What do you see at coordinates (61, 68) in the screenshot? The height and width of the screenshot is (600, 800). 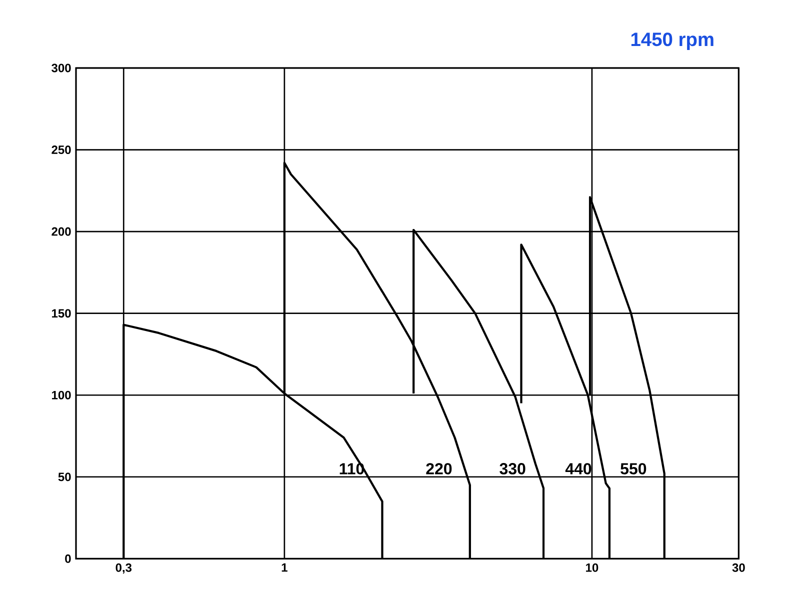 I see `y-tick-label: 300` at bounding box center [61, 68].